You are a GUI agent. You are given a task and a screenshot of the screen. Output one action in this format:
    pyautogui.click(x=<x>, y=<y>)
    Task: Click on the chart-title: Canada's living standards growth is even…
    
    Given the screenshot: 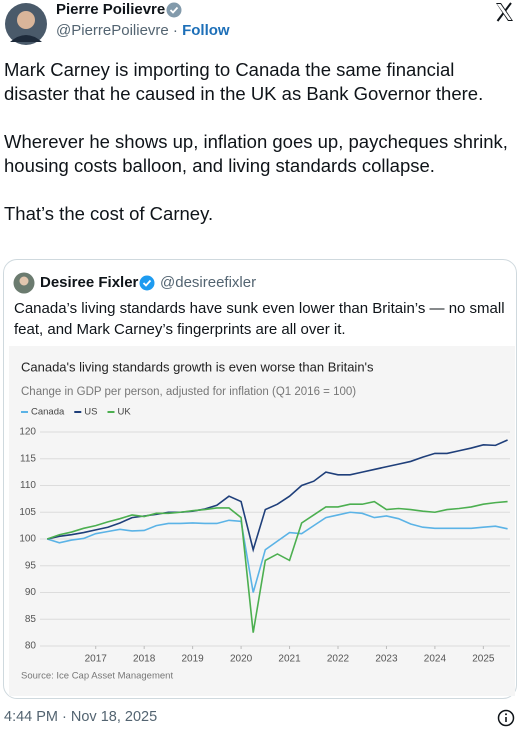 What is the action you would take?
    pyautogui.click(x=197, y=366)
    